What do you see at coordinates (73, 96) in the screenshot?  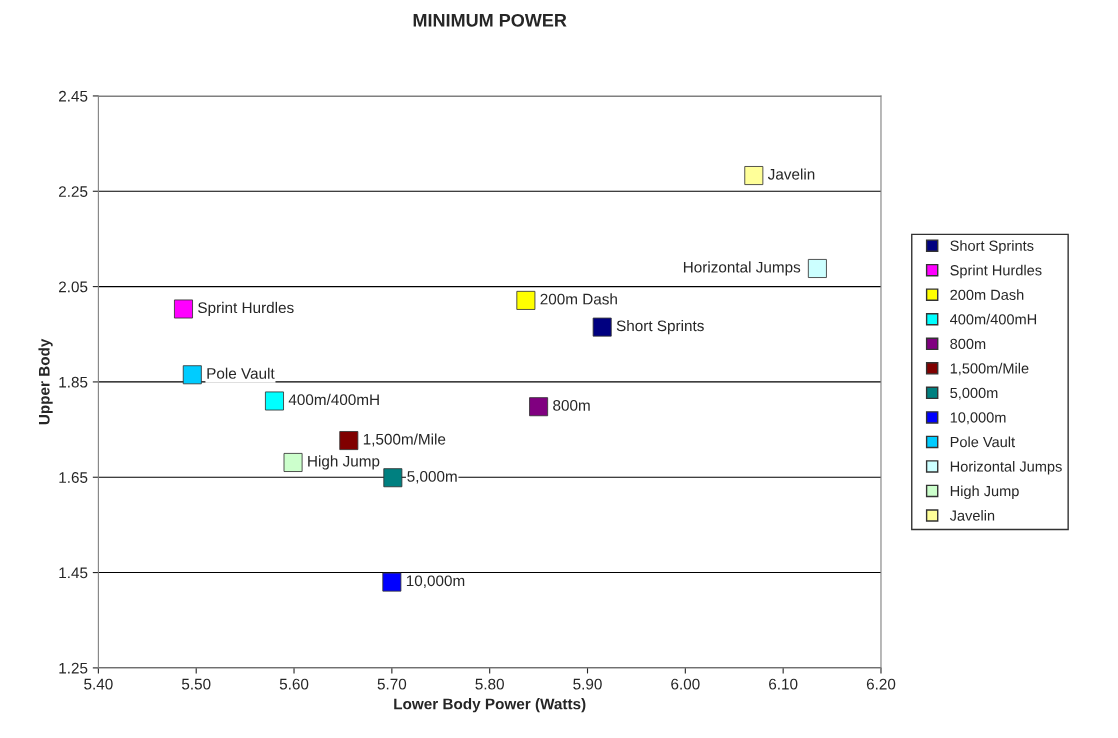 I see `y-tick-label: 2.45` at bounding box center [73, 96].